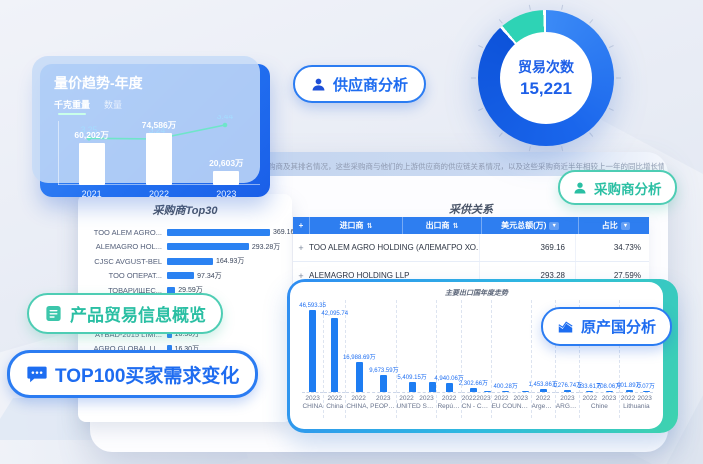 This screenshot has width=703, height=464. What do you see at coordinates (546, 67) in the screenshot?
I see `donut-title: 贸易次数` at bounding box center [546, 67].